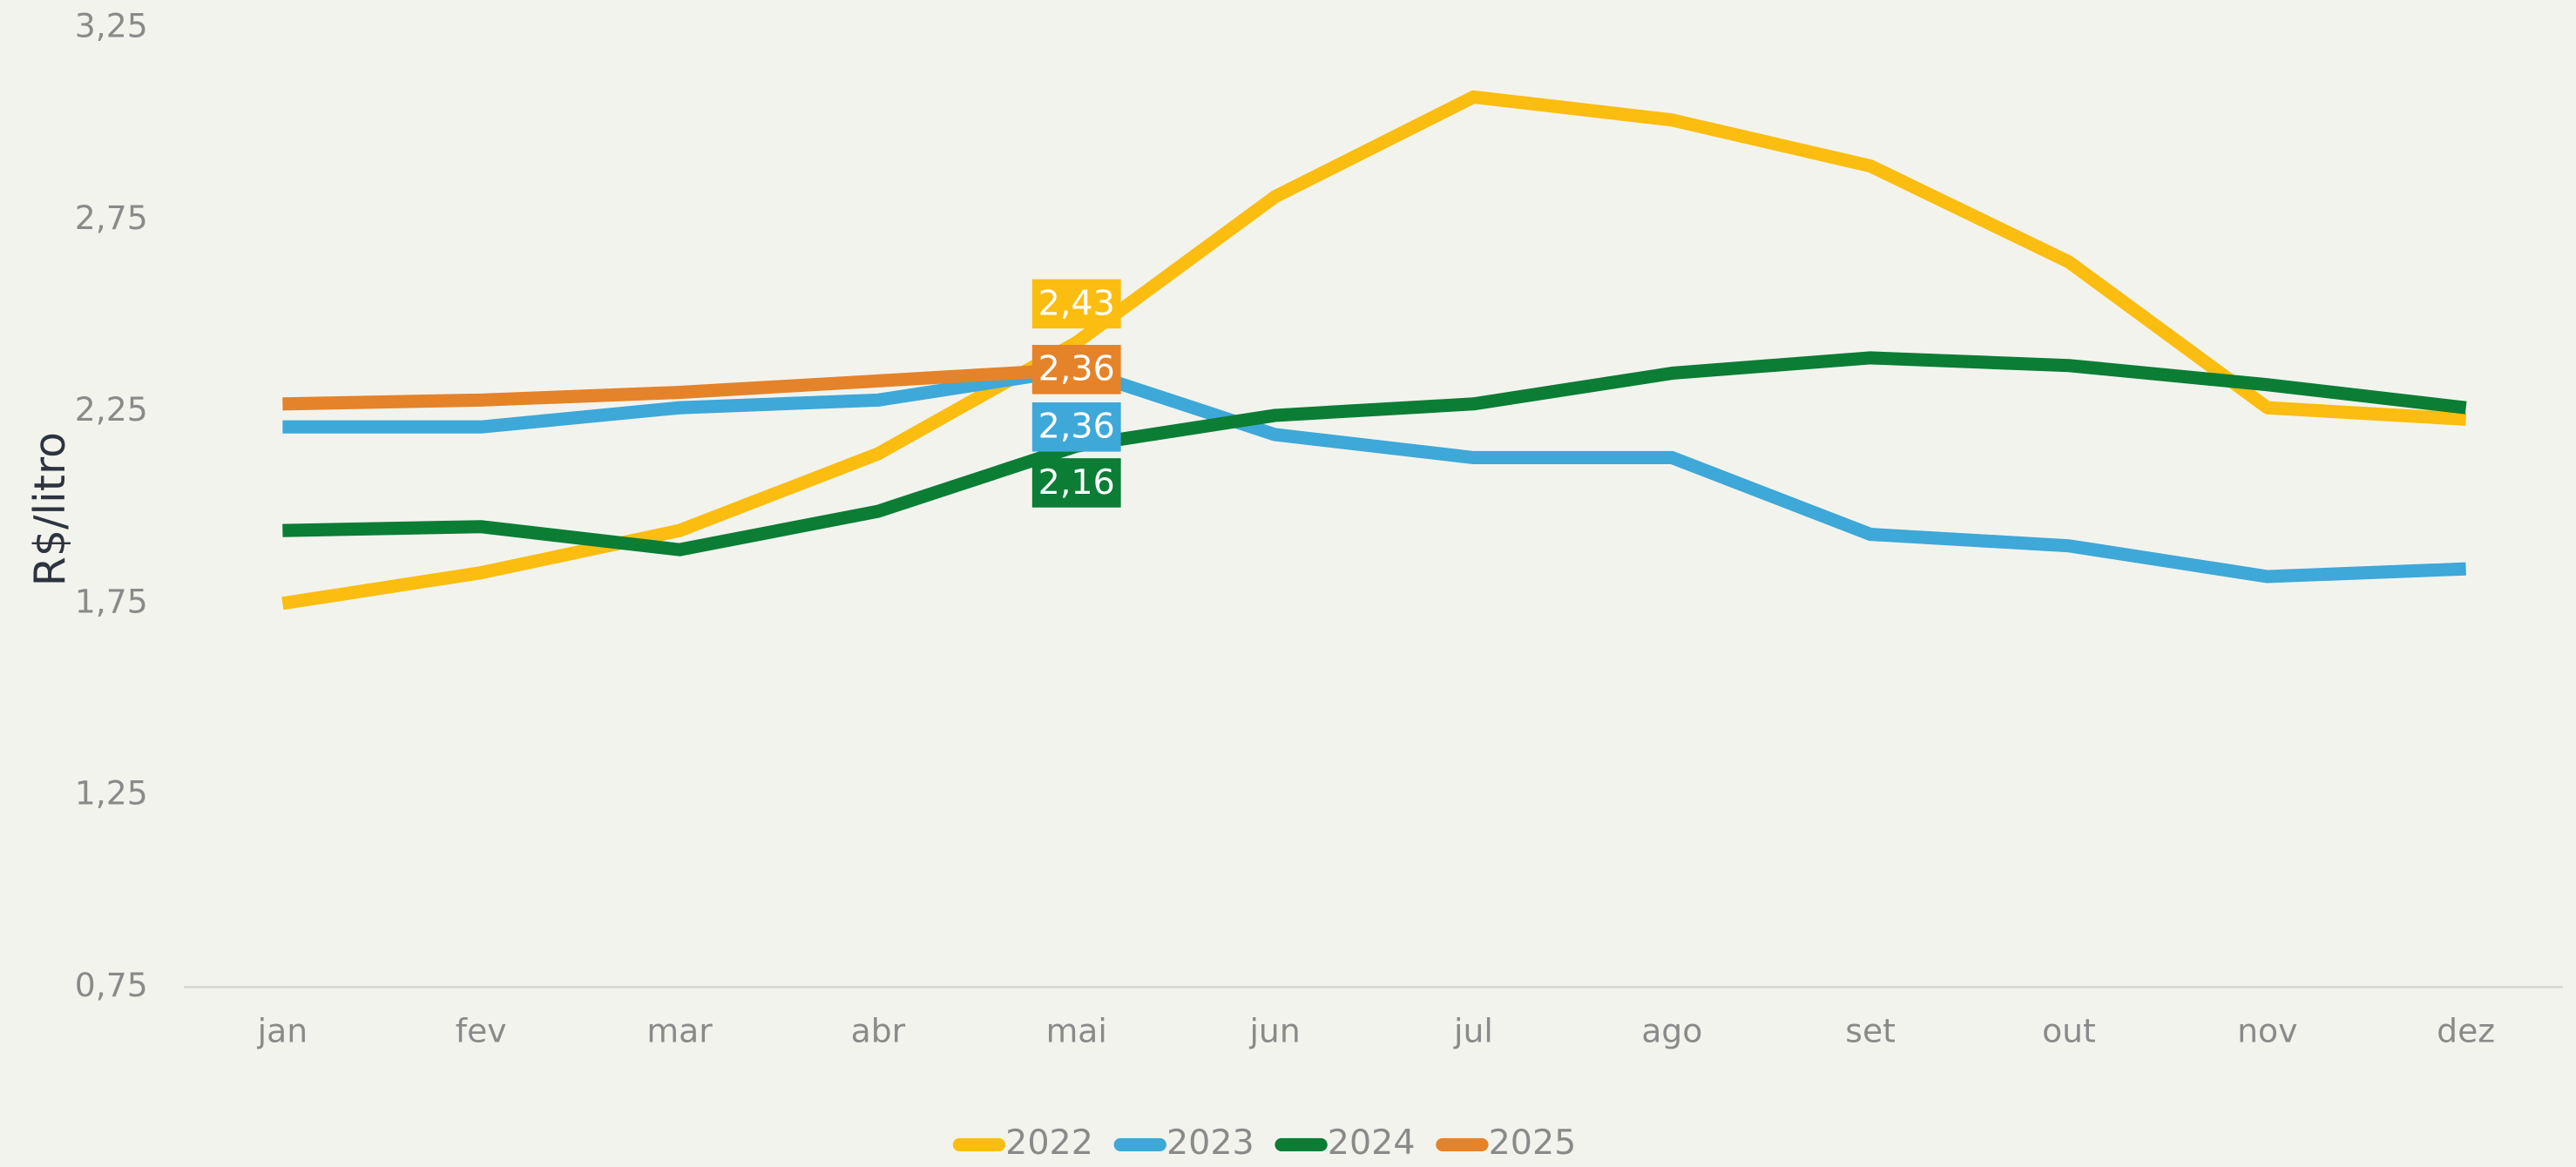 The height and width of the screenshot is (1167, 2576). Describe the element at coordinates (111, 218) in the screenshot. I see `y-tick-label: 2,75` at that location.